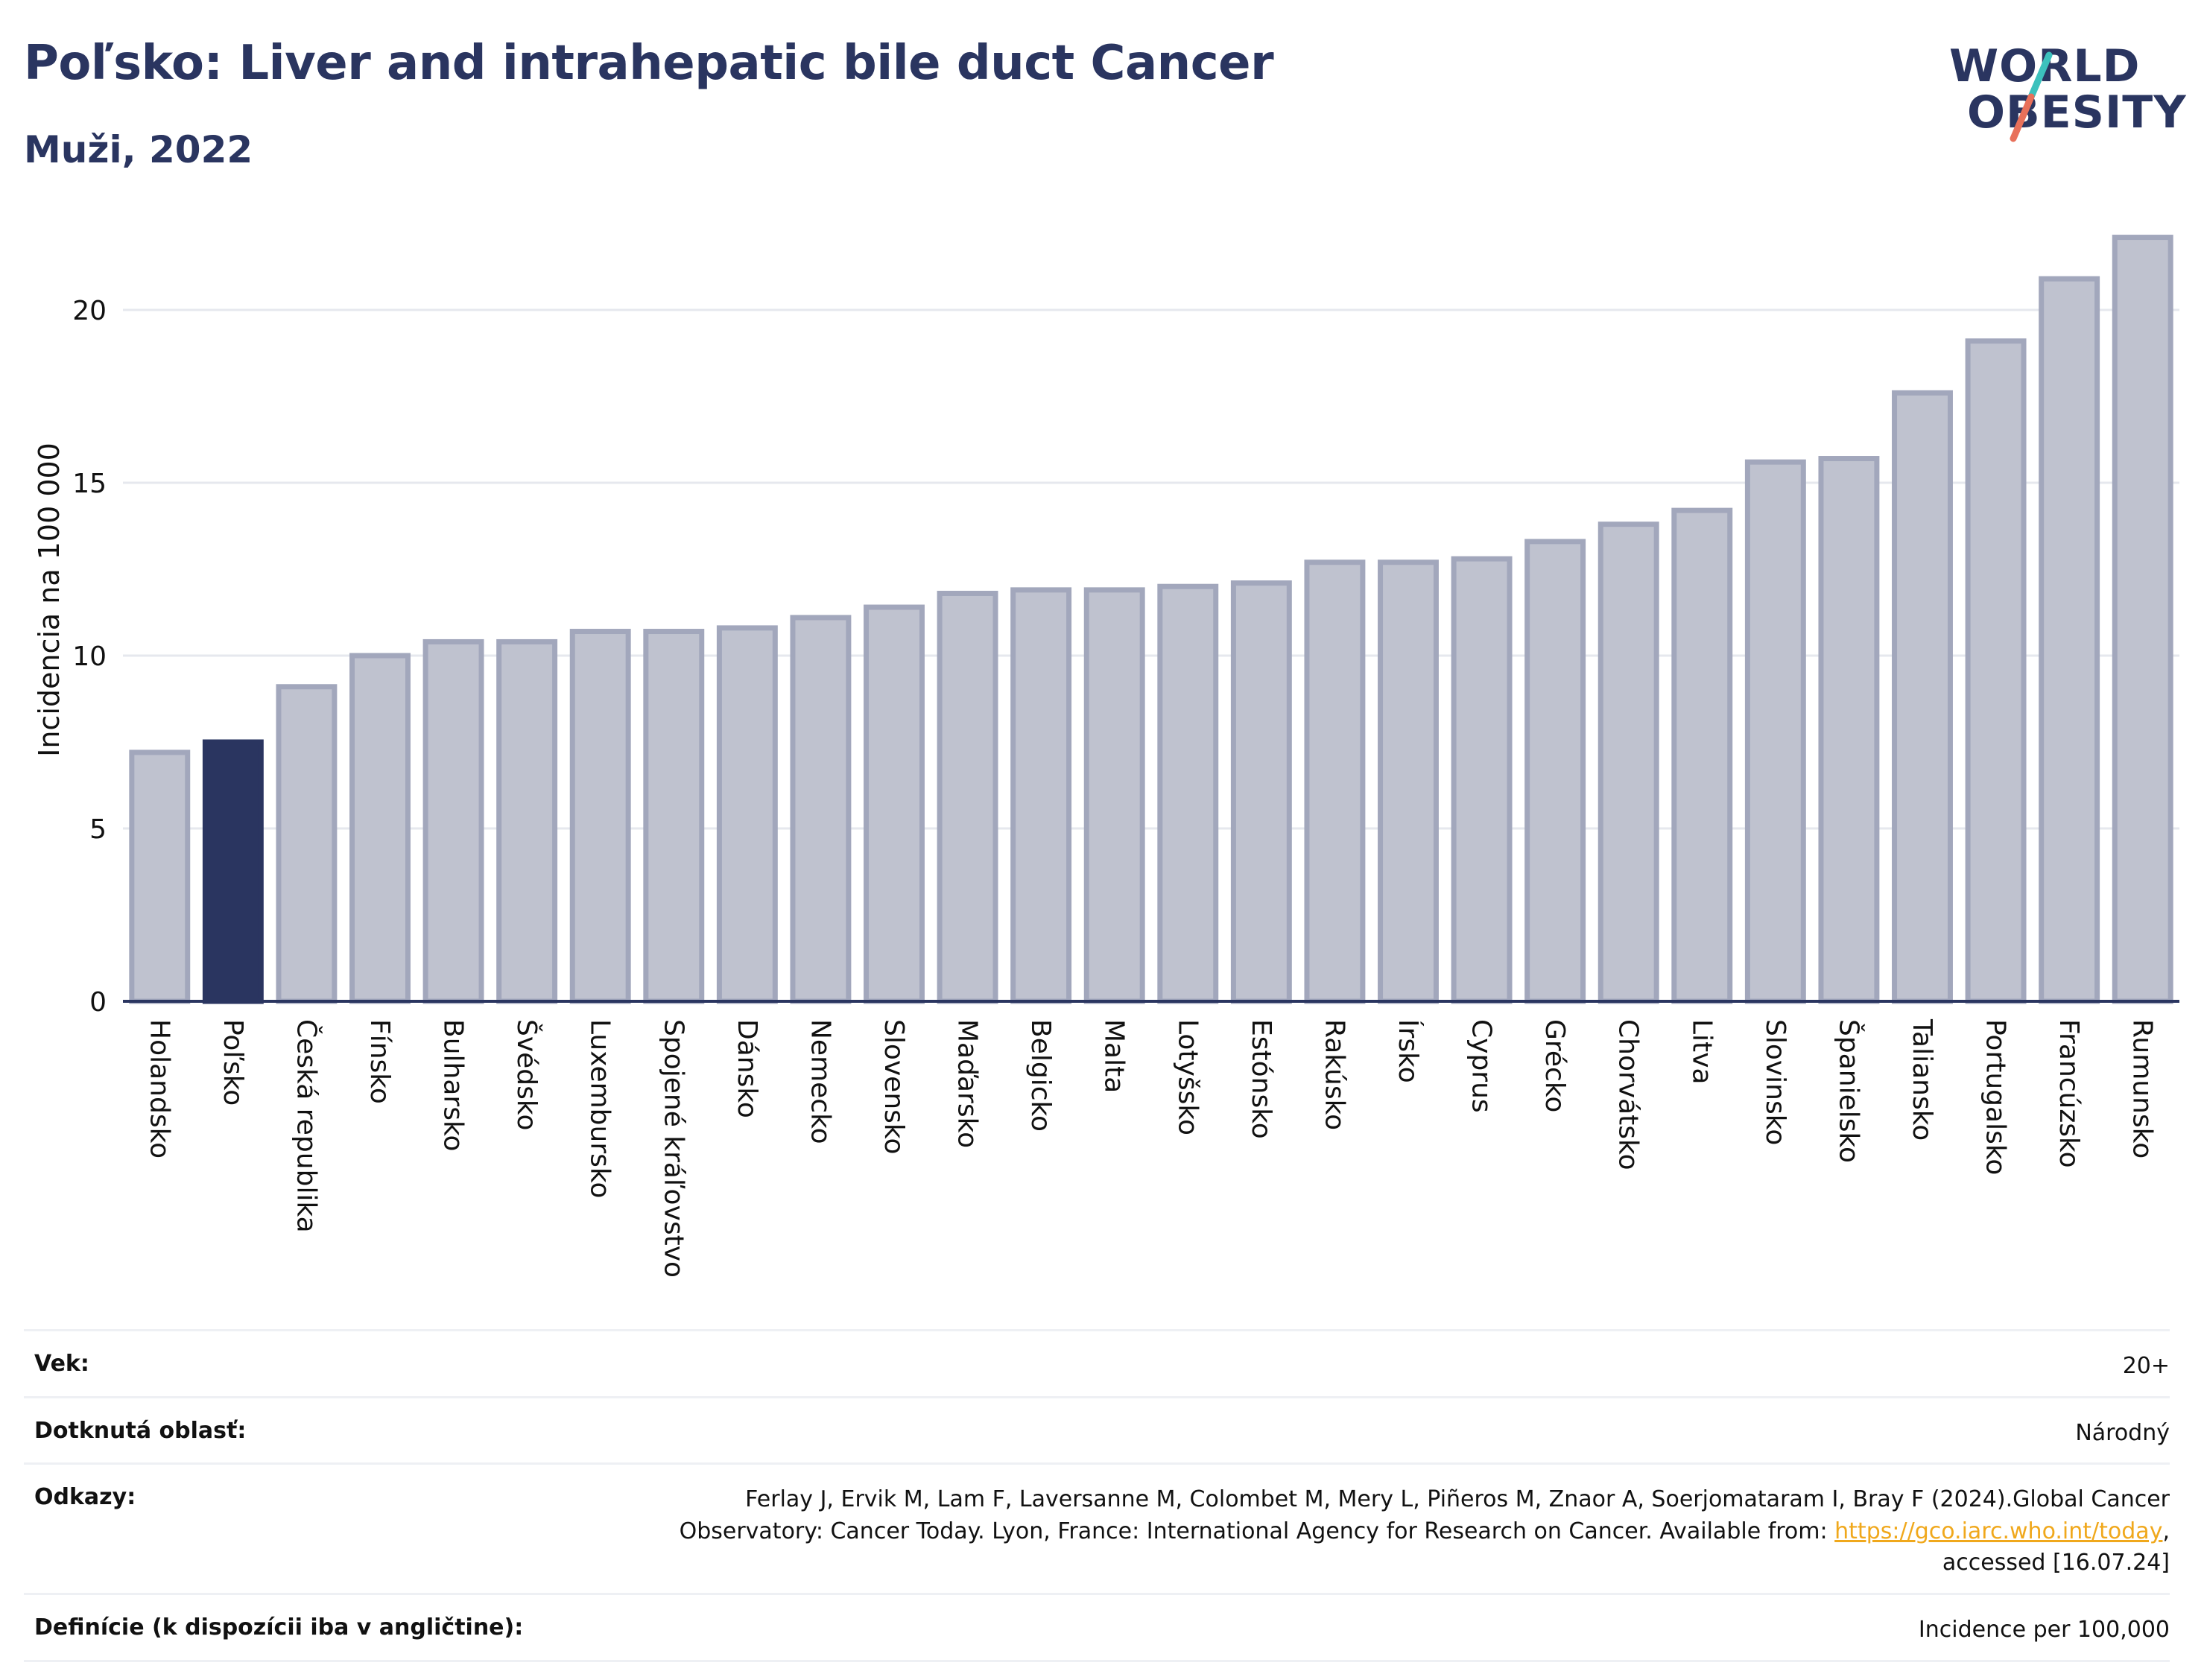 This screenshot has height=1680, width=2204. What do you see at coordinates (1408, 1051) in the screenshot?
I see `x-tick-label: Írsko` at bounding box center [1408, 1051].